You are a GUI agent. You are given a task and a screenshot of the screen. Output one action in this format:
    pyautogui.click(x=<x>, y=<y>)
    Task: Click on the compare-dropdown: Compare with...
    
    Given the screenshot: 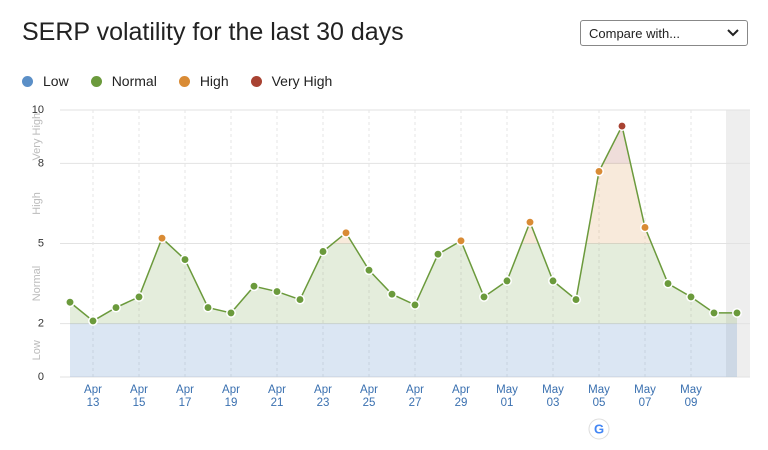 What is the action you would take?
    pyautogui.click(x=664, y=33)
    